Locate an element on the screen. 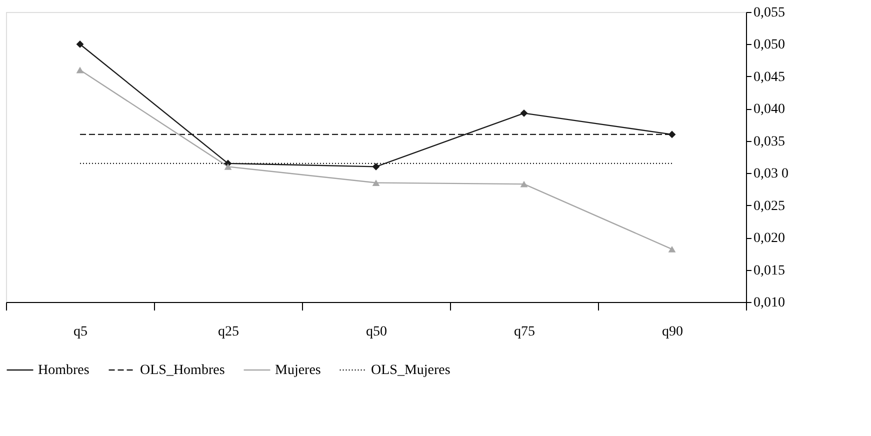 Image resolution: width=871 pixels, height=436 pixels. y-tick-label: 0,020 is located at coordinates (769, 238).